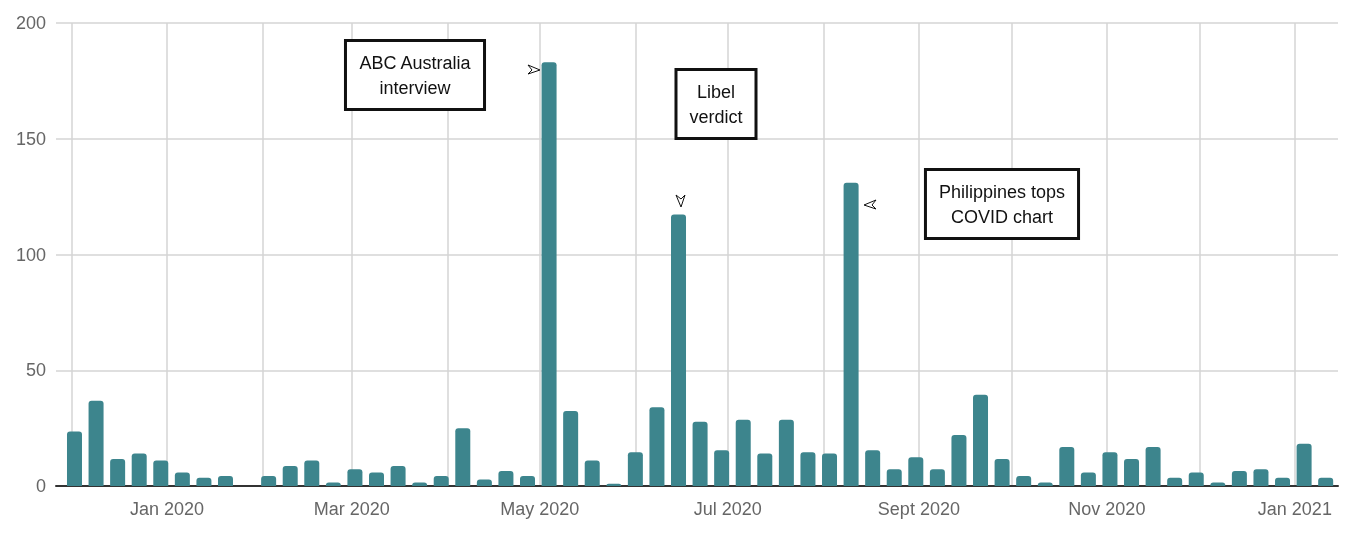 Image resolution: width=1348 pixels, height=533 pixels. What do you see at coordinates (540, 509) in the screenshot?
I see `x-tick-label: May 2020` at bounding box center [540, 509].